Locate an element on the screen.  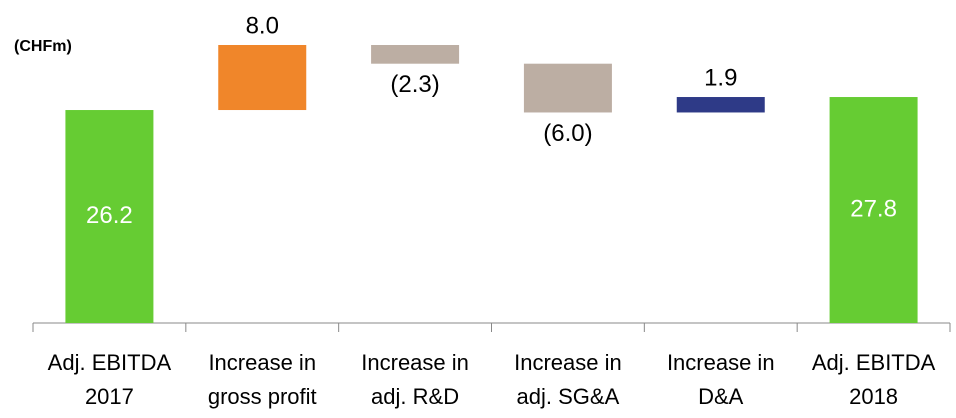
x-tick-label: 2017 is located at coordinates (109, 396).